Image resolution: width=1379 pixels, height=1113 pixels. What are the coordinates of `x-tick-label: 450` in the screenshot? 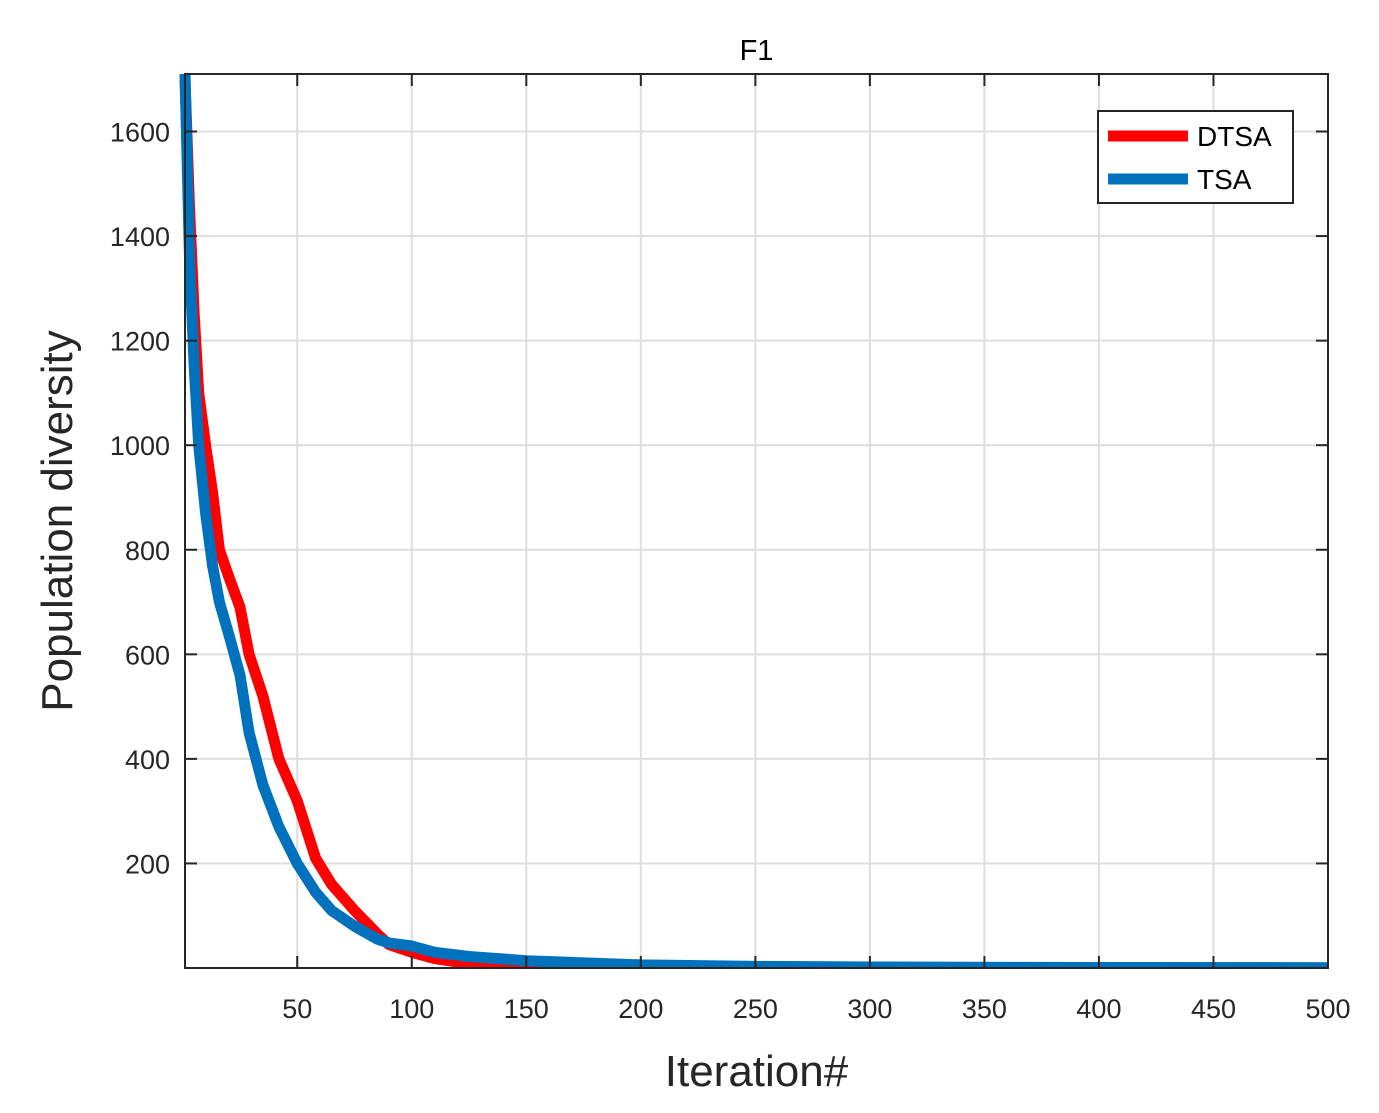 It's located at (1213, 1009).